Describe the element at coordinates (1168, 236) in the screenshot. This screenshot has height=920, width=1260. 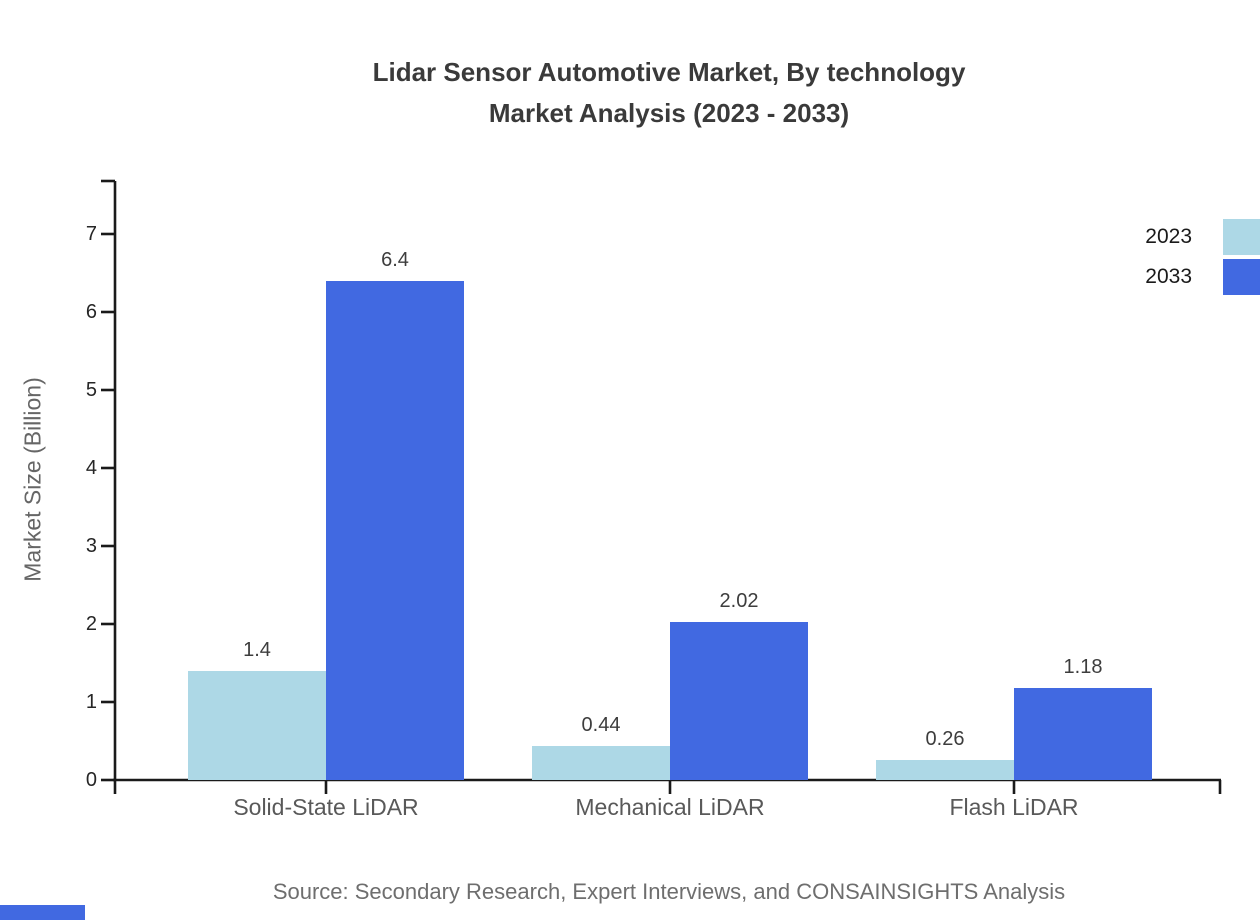
I see `legend-label-2023: 2023` at that location.